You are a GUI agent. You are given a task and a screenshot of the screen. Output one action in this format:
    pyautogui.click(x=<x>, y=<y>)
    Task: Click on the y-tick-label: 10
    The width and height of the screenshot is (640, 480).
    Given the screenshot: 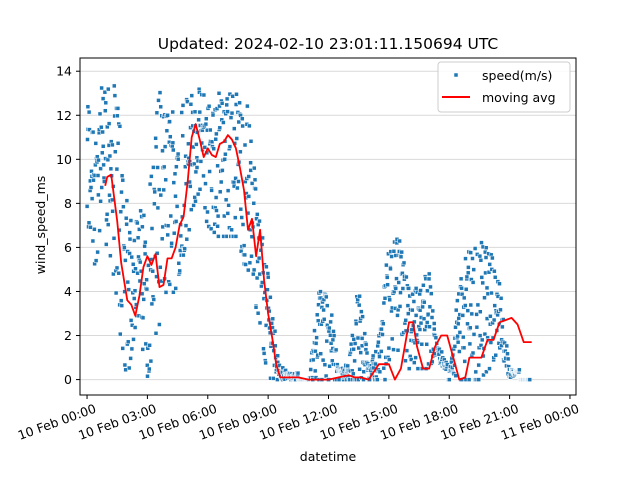 What is the action you would take?
    pyautogui.click(x=64, y=159)
    